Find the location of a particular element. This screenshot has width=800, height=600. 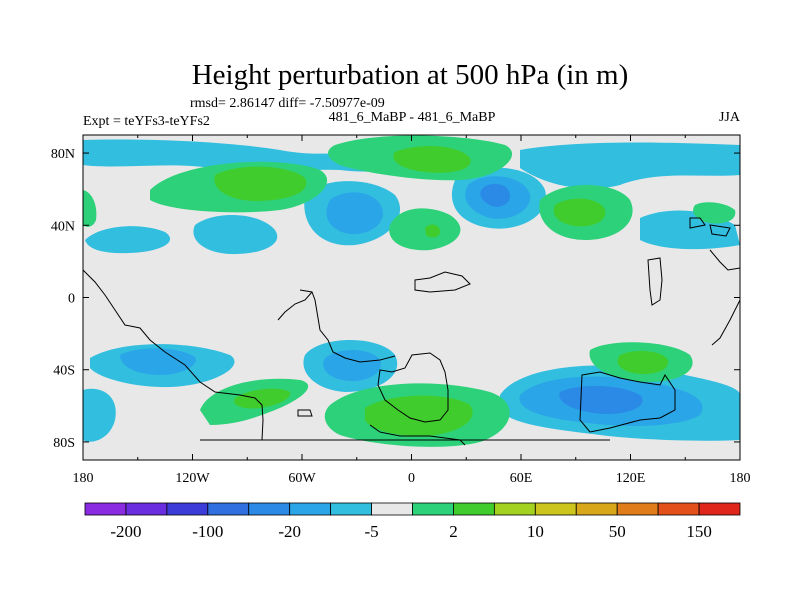

blob-atlantic-40n is located at coordinates (235, 234).